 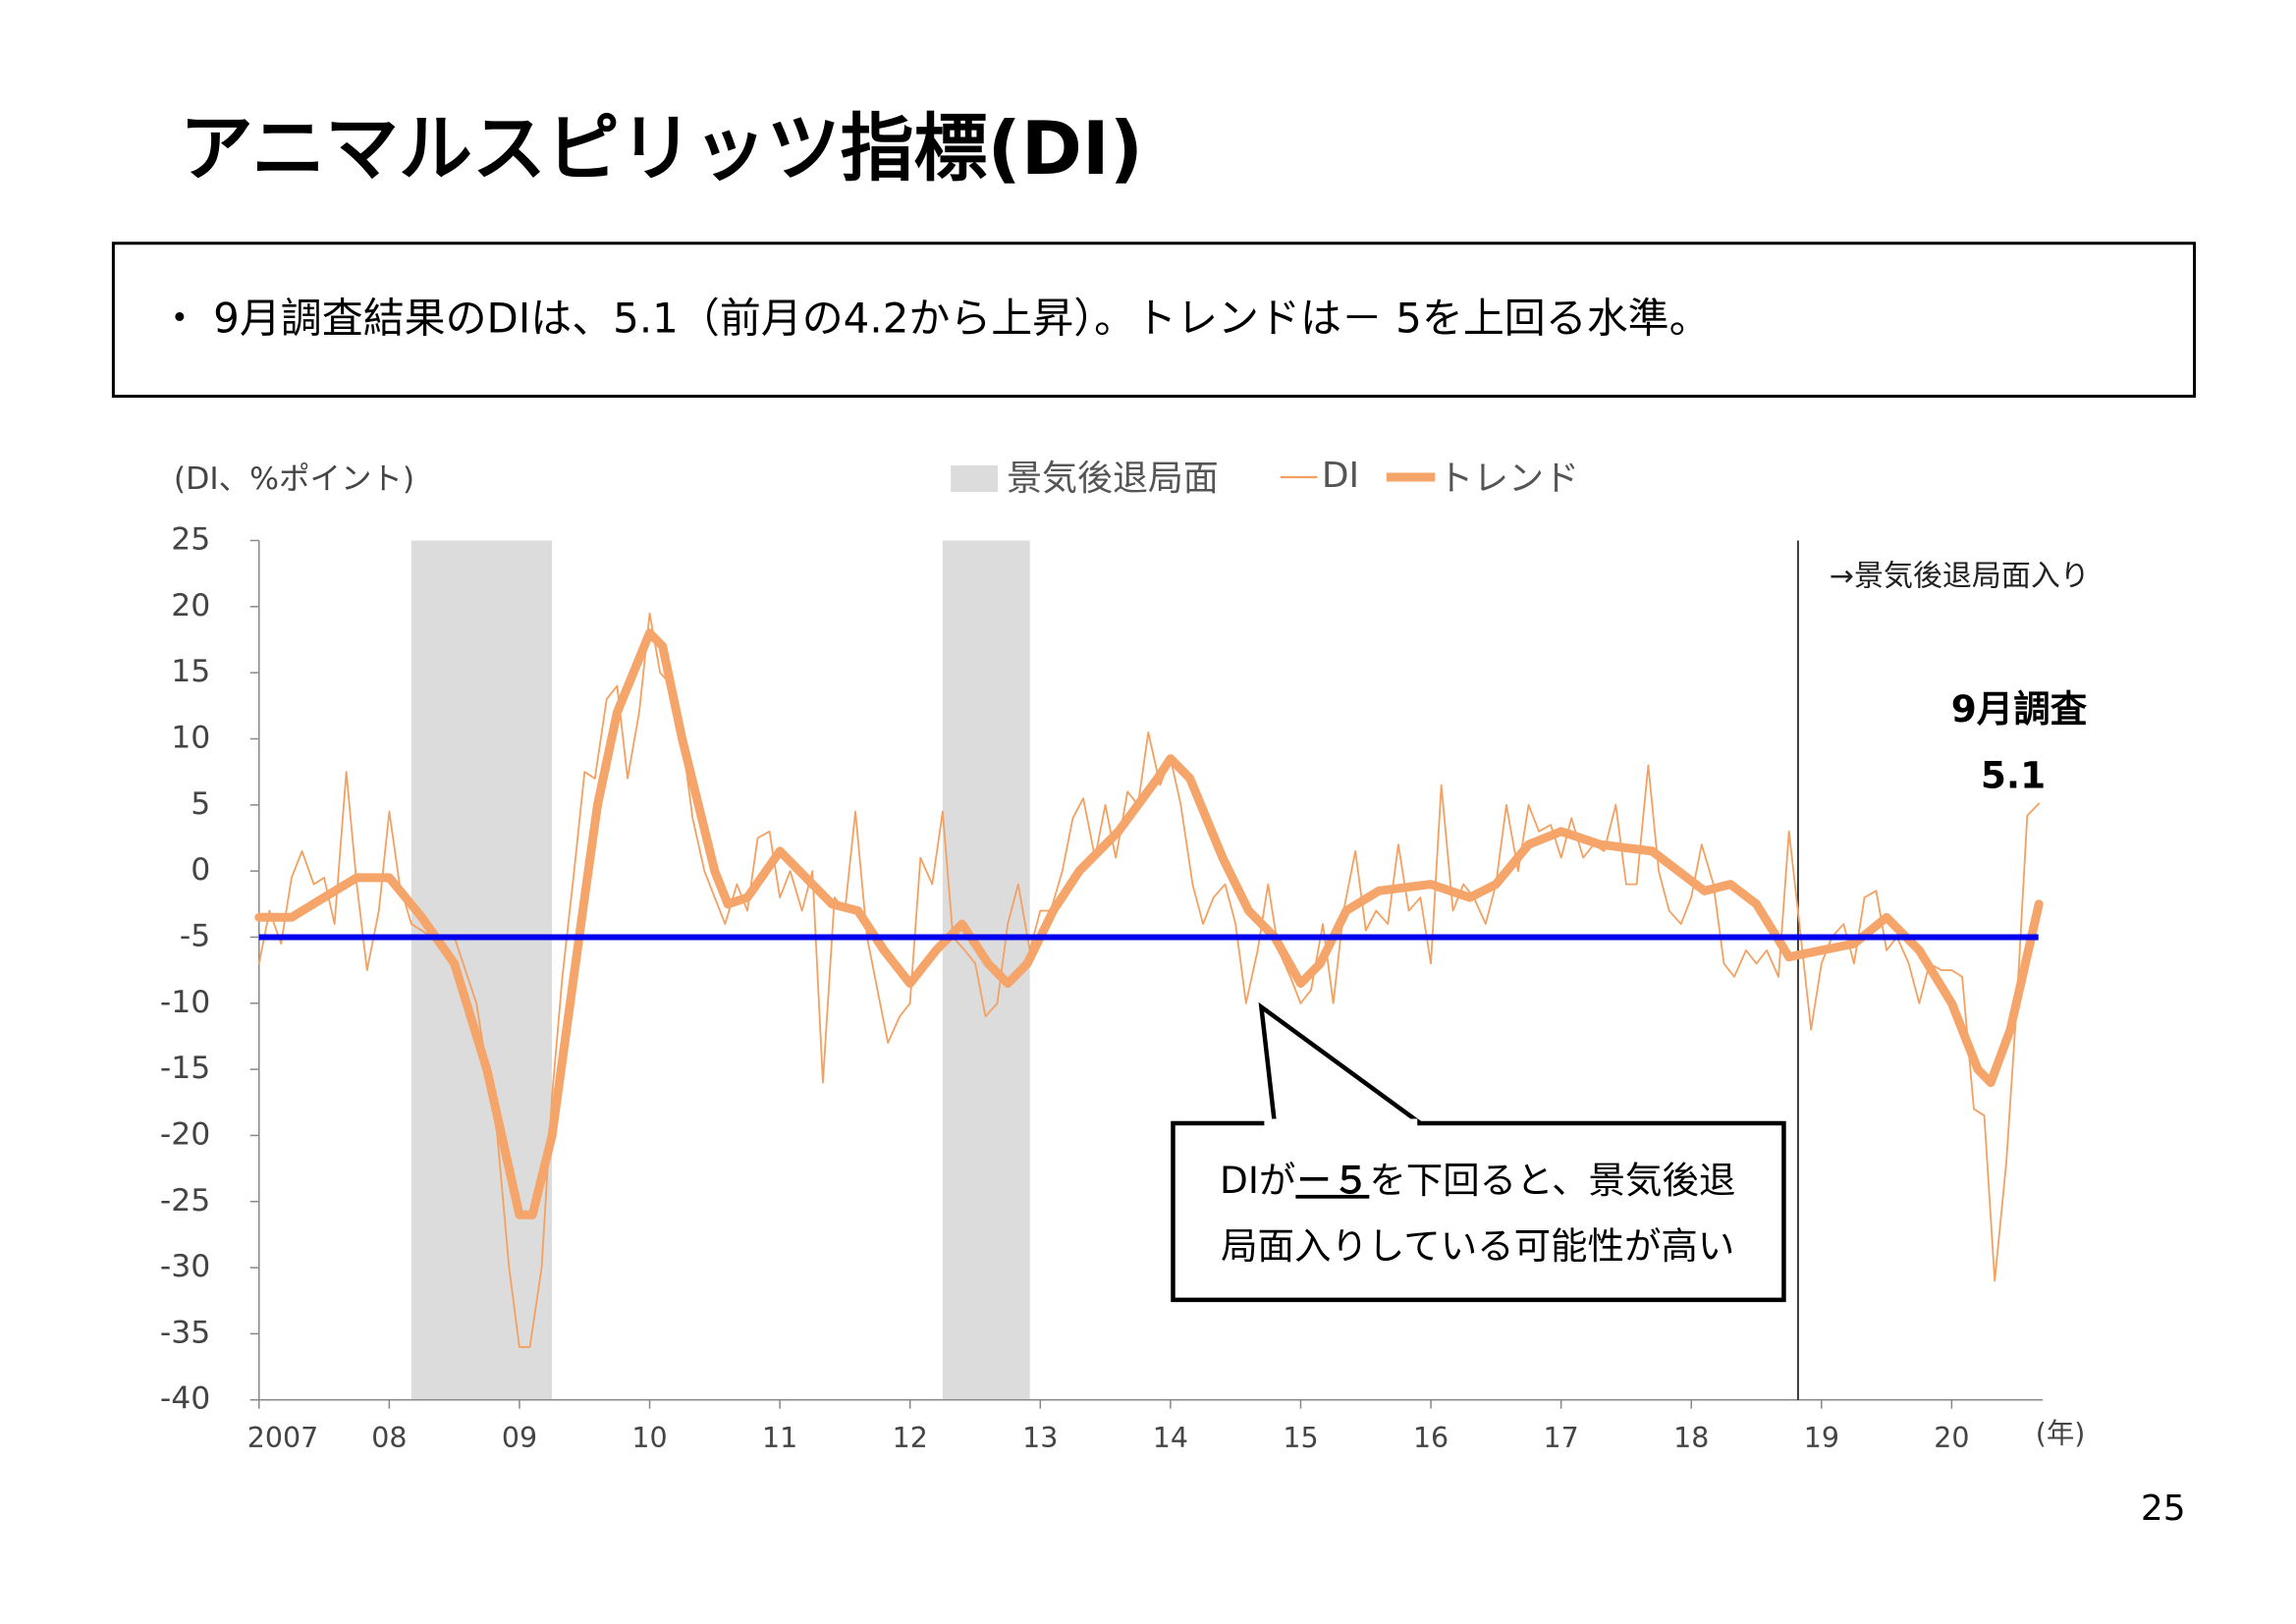 What do you see at coordinates (185, 1002) in the screenshot?
I see `y-tick-label: -10` at bounding box center [185, 1002].